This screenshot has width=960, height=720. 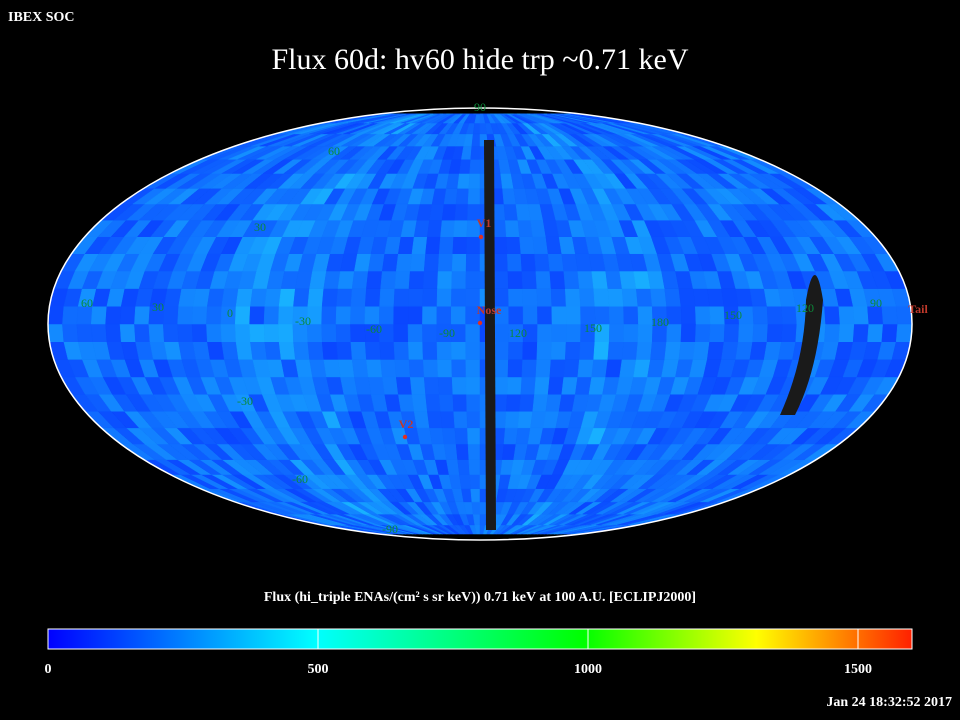 What do you see at coordinates (918, 309) in the screenshot?
I see `marker-label: Tail` at bounding box center [918, 309].